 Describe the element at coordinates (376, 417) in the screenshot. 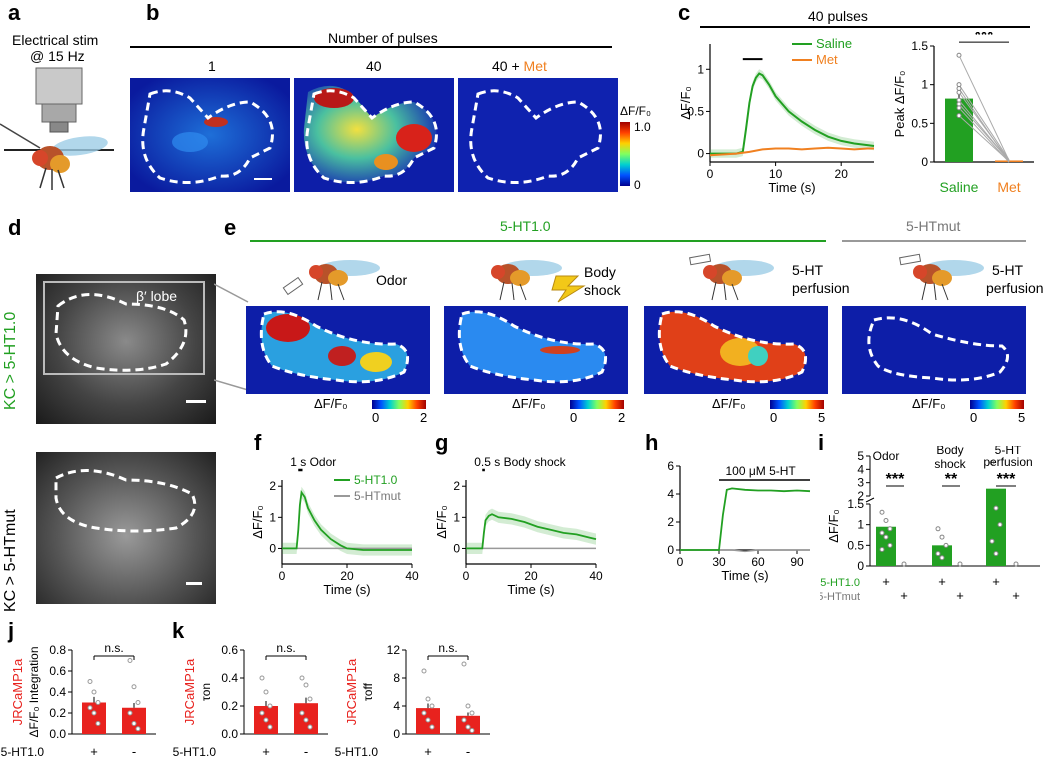

I see `e-cbar1-min: 0` at that location.